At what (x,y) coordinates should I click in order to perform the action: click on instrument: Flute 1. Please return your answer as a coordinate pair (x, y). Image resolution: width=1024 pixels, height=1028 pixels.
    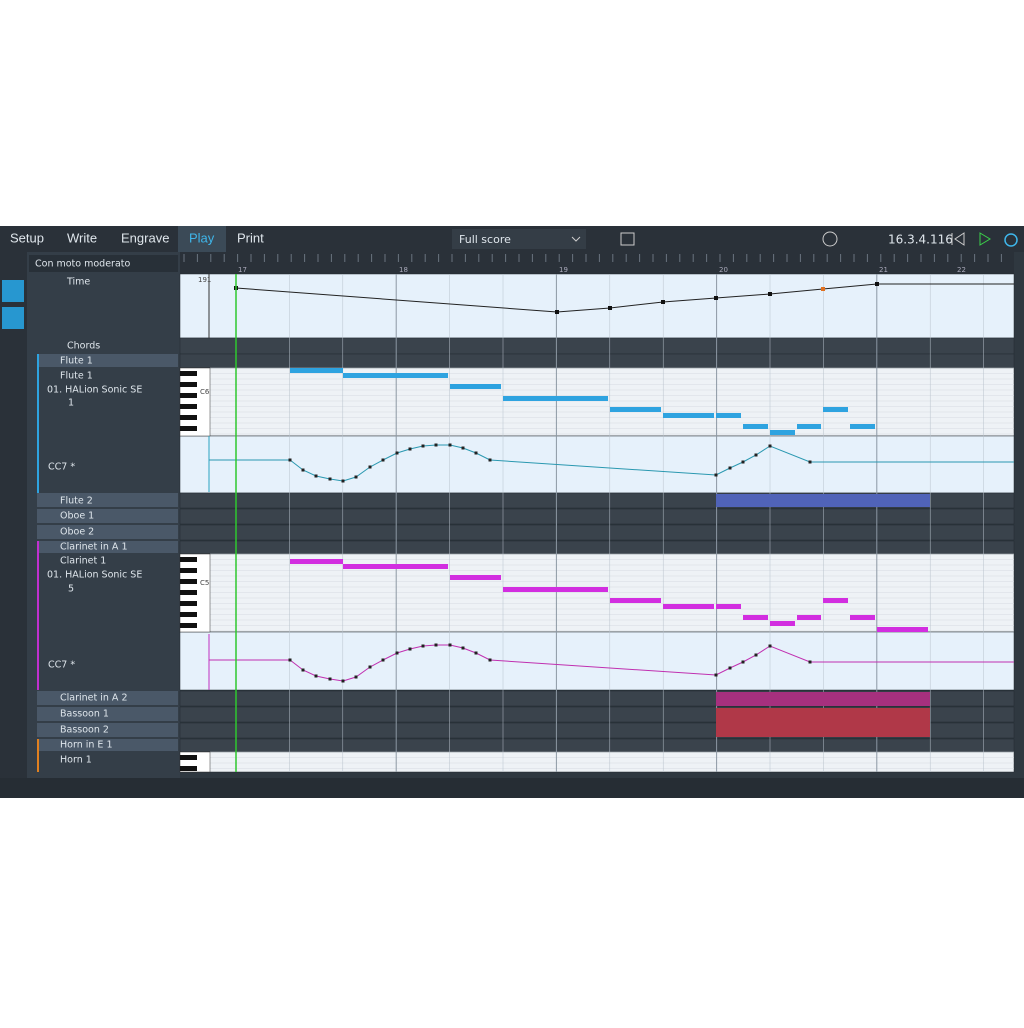
    Looking at the image, I should click on (76, 361).